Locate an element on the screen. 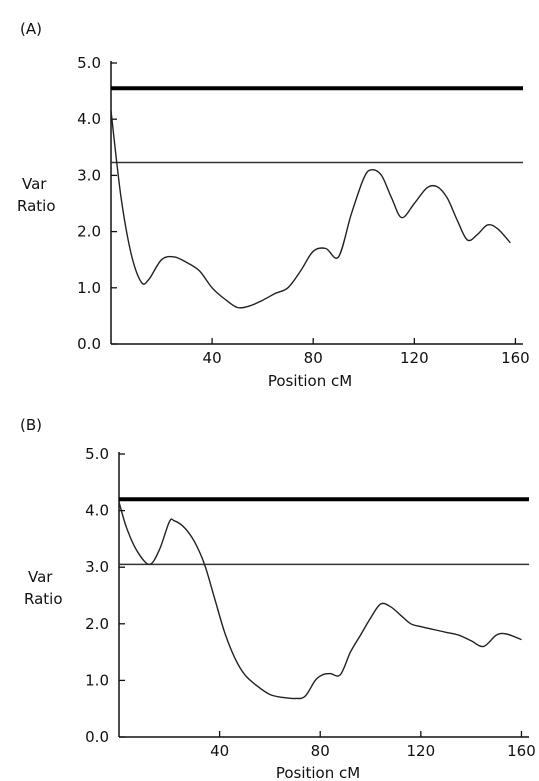 The image size is (539, 781). y-tick-label-b: 0.0 is located at coordinates (97, 737).